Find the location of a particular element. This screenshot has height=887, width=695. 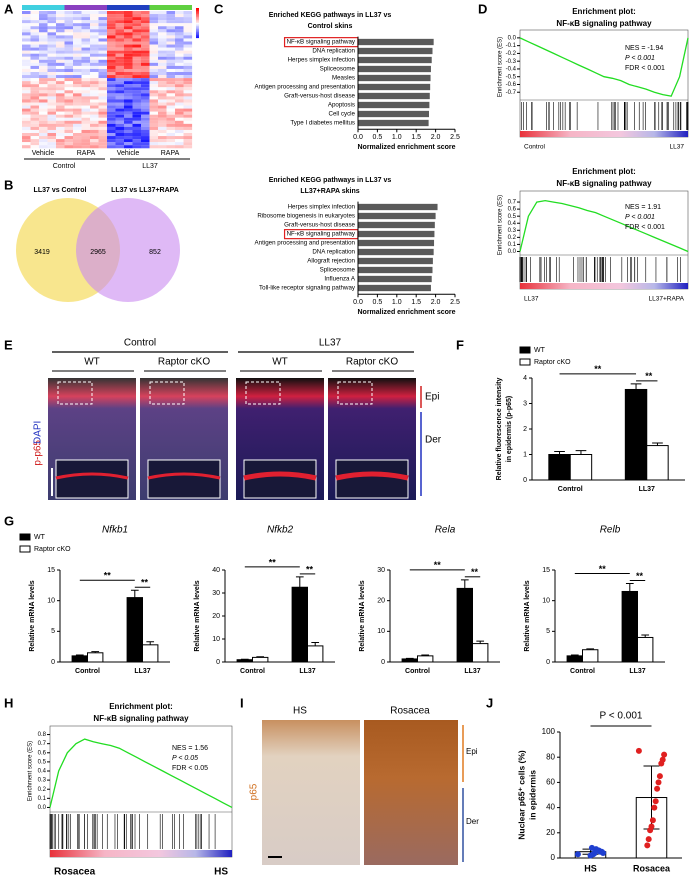

micrograph is located at coordinates (311, 792).